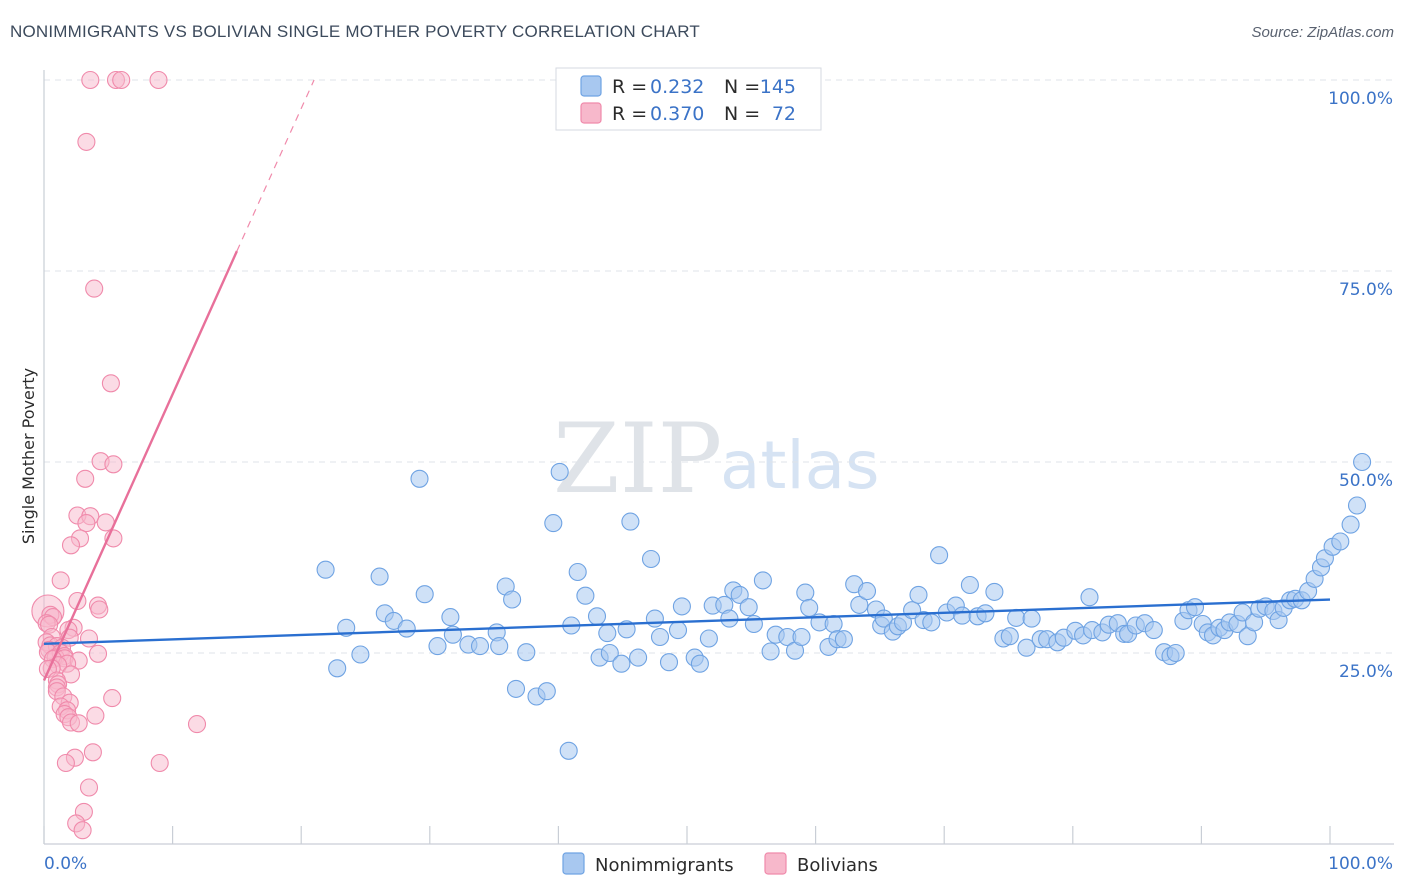 The width and height of the screenshot is (1406, 892). I want to click on x-tick-label-min: 0.0%, so click(65, 864).